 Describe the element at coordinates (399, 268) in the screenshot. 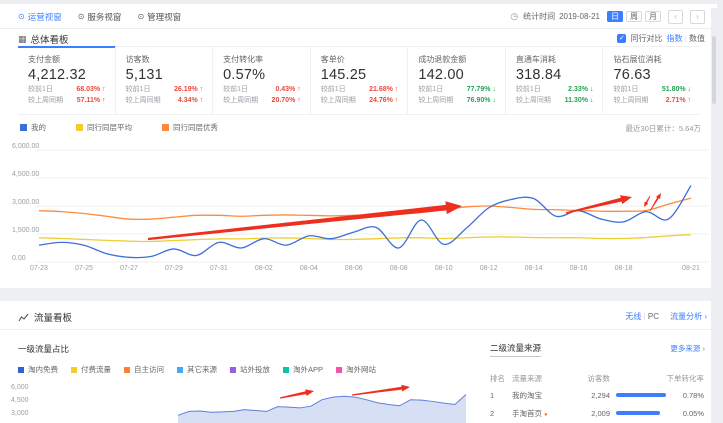

I see `svg-text: 08-08` at that location.